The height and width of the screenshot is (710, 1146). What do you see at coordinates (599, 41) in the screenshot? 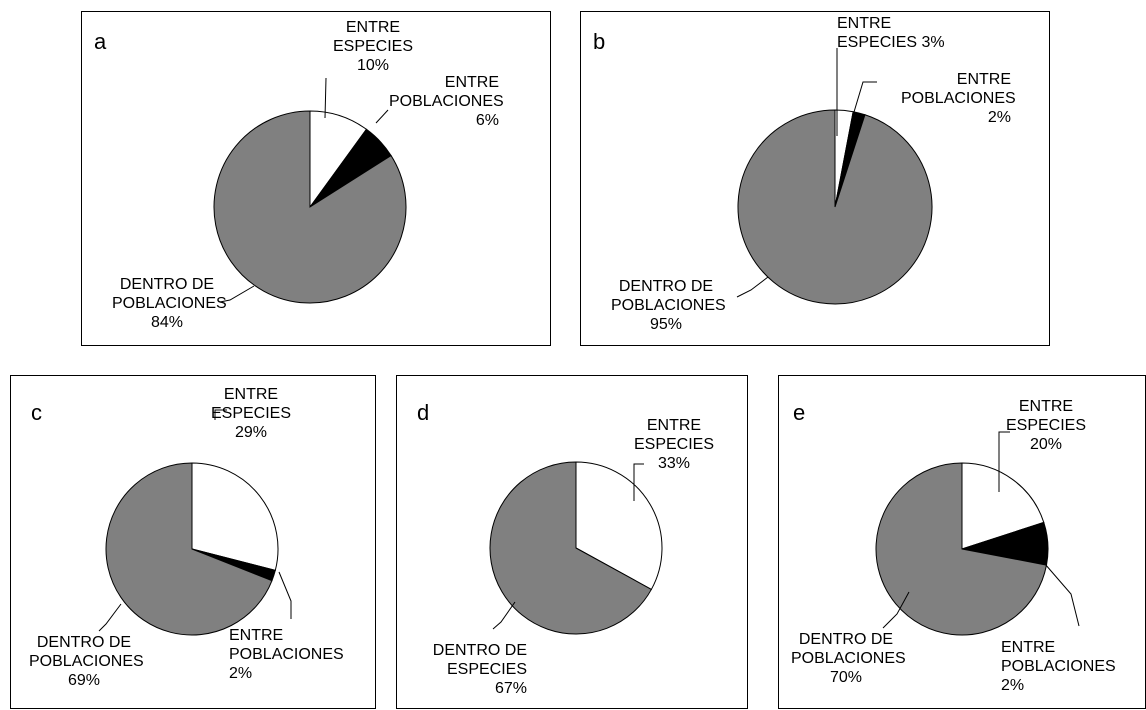
I see `panel-letter: b` at bounding box center [599, 41].